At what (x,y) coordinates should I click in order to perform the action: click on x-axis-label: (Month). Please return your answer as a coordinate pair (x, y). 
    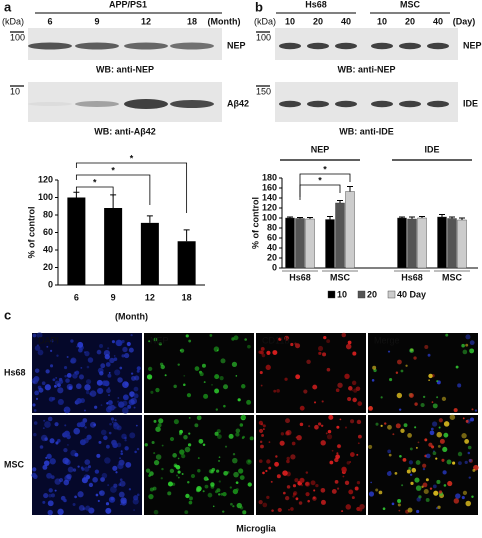
    Looking at the image, I should click on (131, 316).